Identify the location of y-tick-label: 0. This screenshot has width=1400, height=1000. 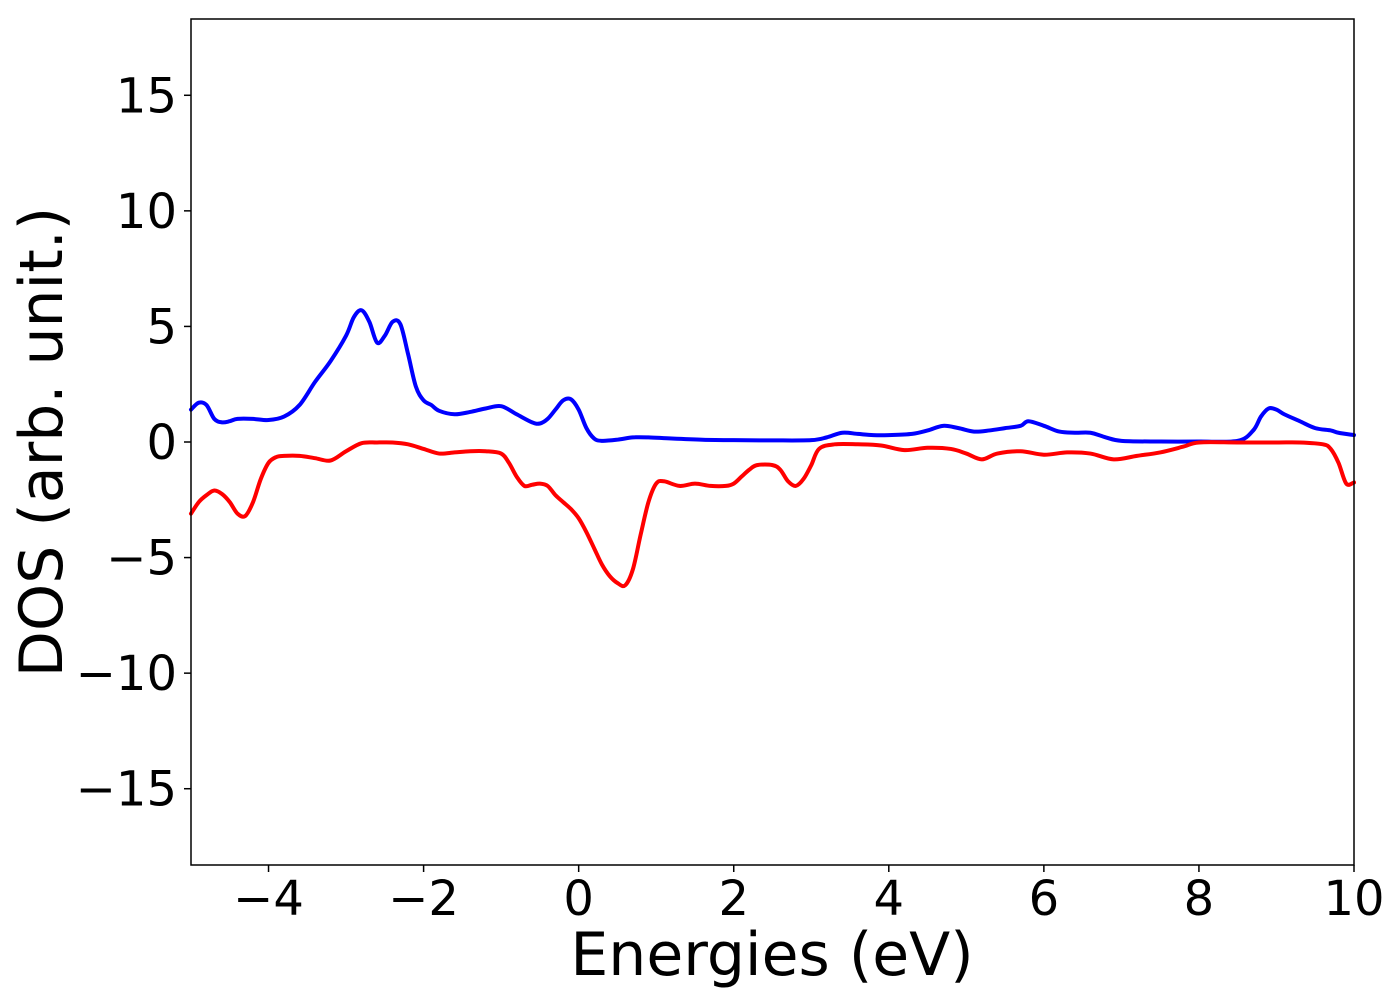
(161, 443).